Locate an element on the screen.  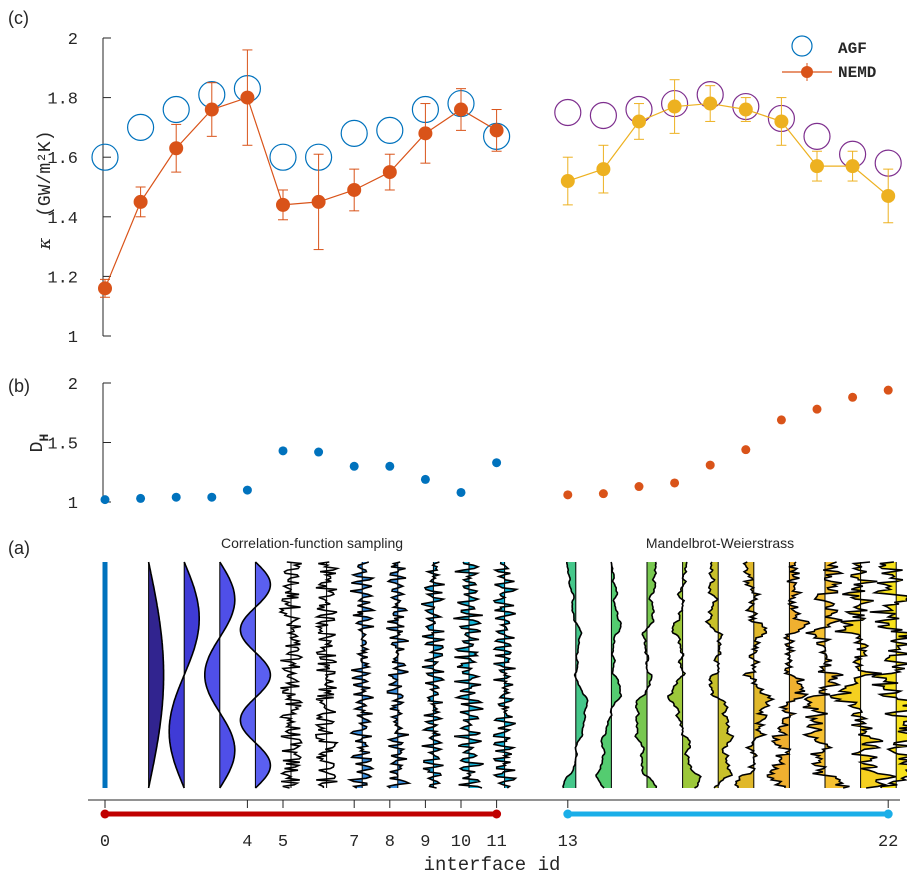
b-ytick-label: 2 is located at coordinates (73, 385).